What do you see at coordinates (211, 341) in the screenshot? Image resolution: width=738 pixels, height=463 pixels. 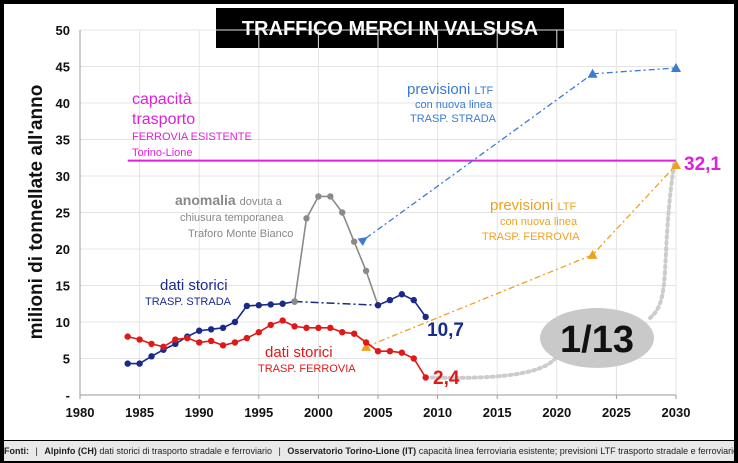 I see `rail-historic-point-1991` at bounding box center [211, 341].